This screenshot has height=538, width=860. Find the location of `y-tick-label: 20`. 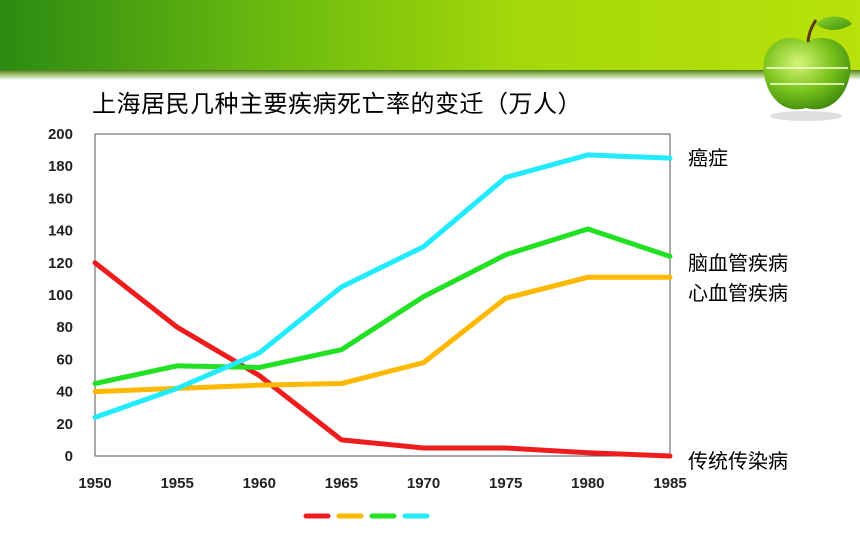

y-tick-label: 20 is located at coordinates (64, 424).